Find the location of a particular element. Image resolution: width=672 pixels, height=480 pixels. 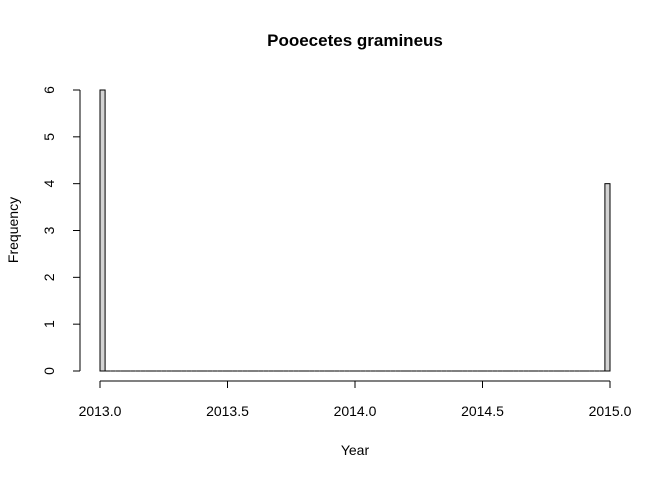

y-tick-label: 1 is located at coordinates (49, 324).